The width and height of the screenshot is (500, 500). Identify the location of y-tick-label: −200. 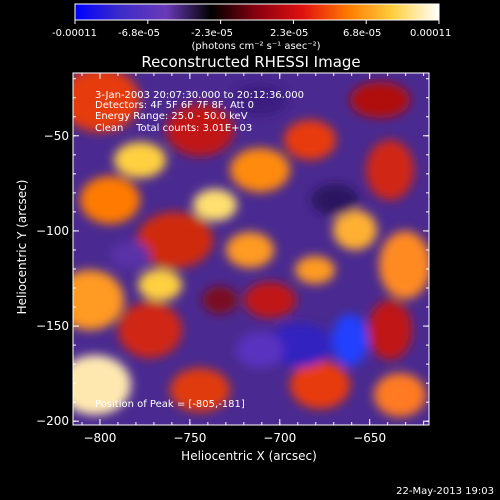
(52, 421).